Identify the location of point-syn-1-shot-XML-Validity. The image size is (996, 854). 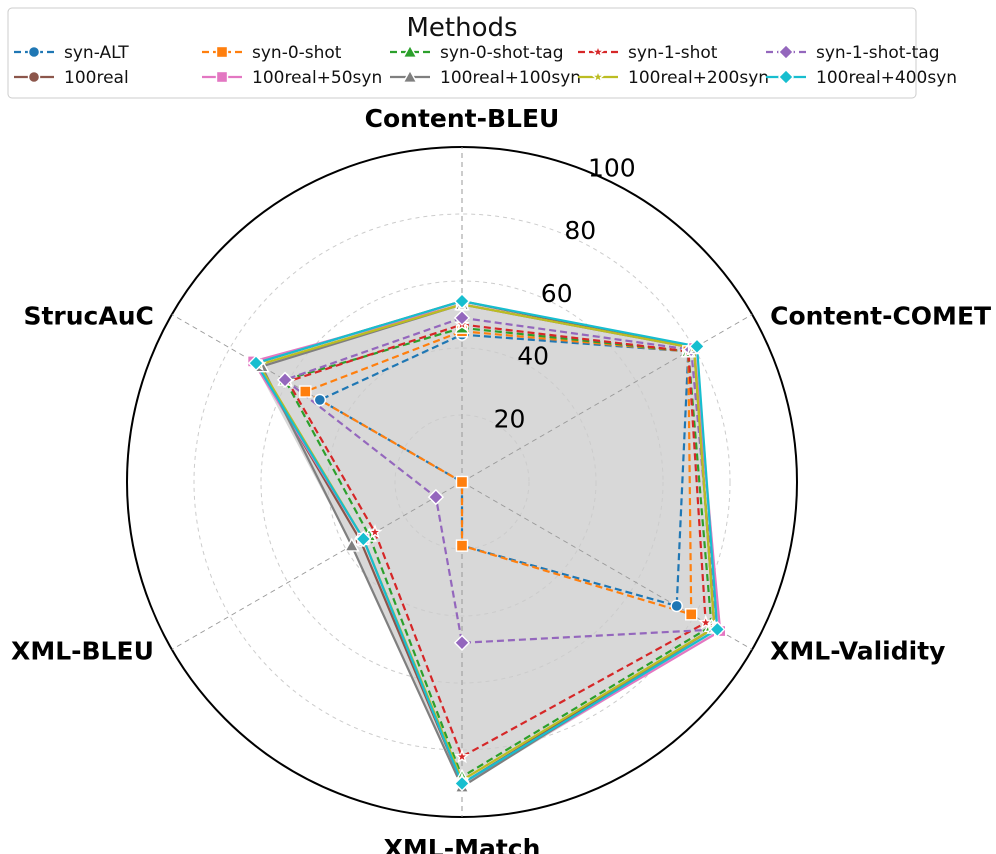
(705, 622).